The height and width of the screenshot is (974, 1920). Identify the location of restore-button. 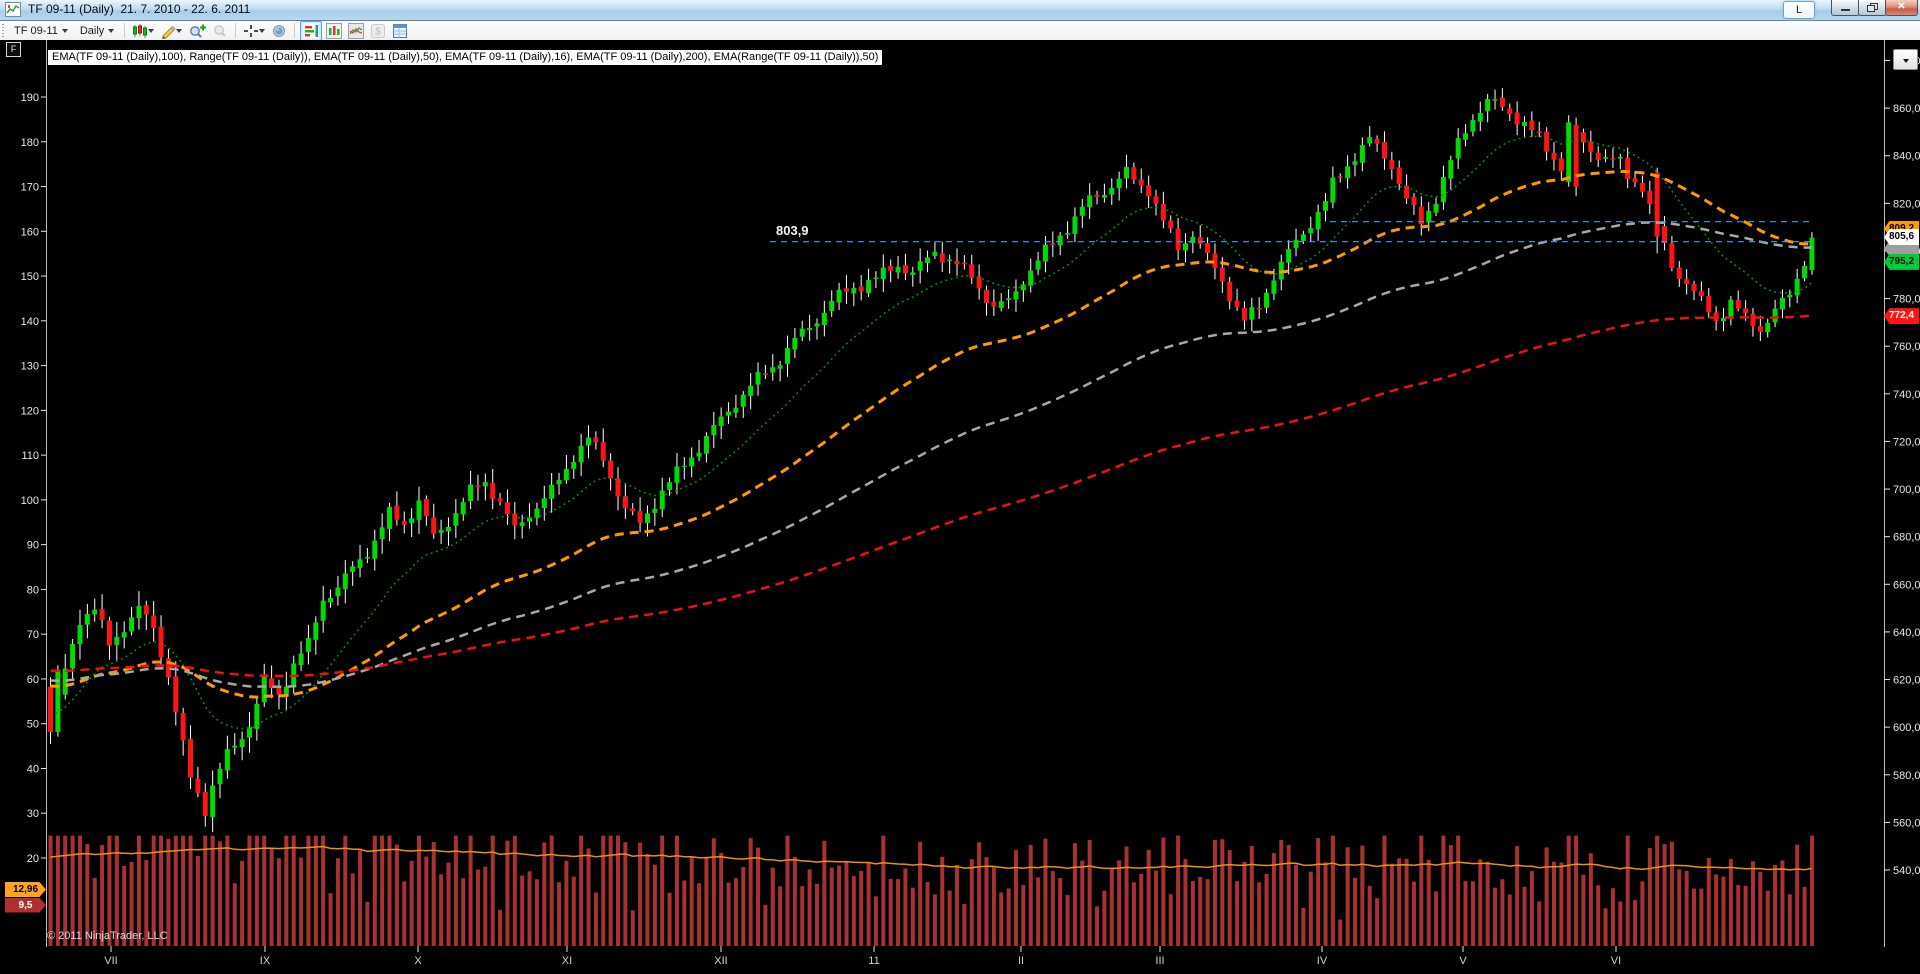
(1872, 8).